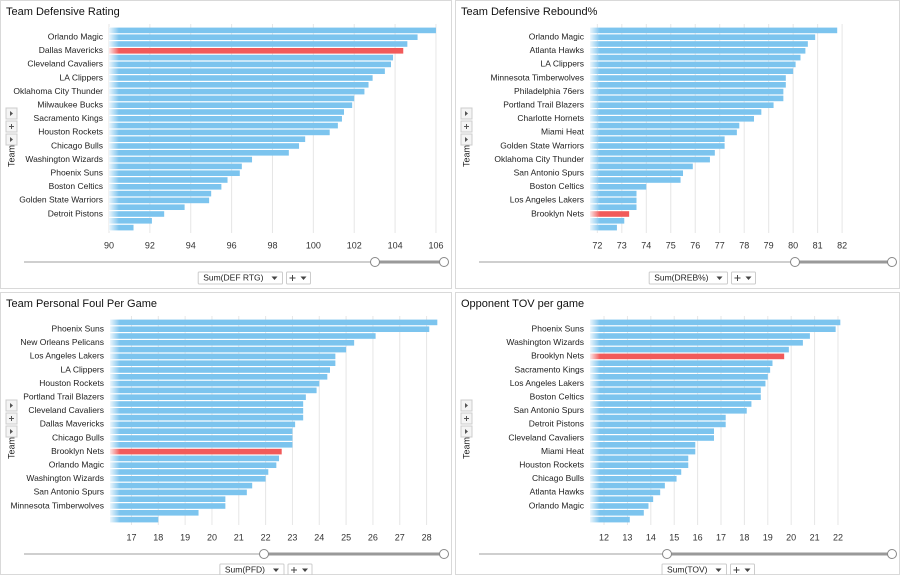  What do you see at coordinates (158, 537) in the screenshot?
I see `x-tick-label: 18` at bounding box center [158, 537].